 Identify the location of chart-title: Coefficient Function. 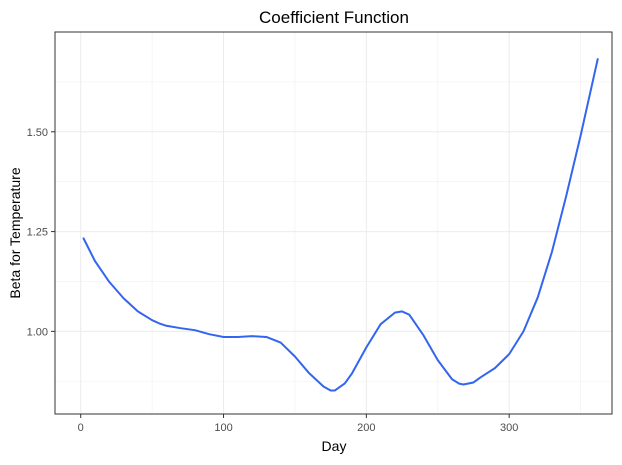
(334, 17).